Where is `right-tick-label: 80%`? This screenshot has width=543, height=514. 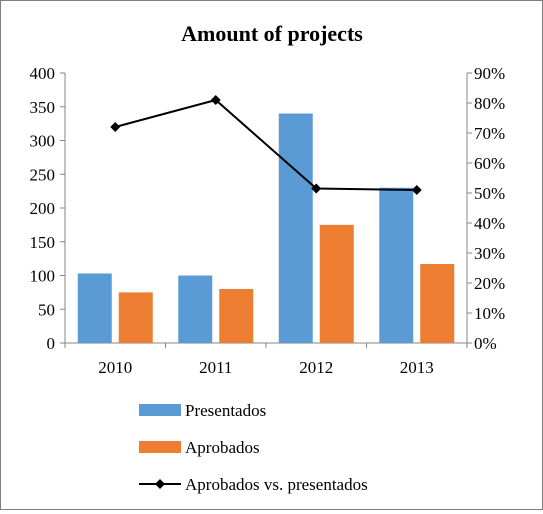 right-tick-label: 80% is located at coordinates (489, 103).